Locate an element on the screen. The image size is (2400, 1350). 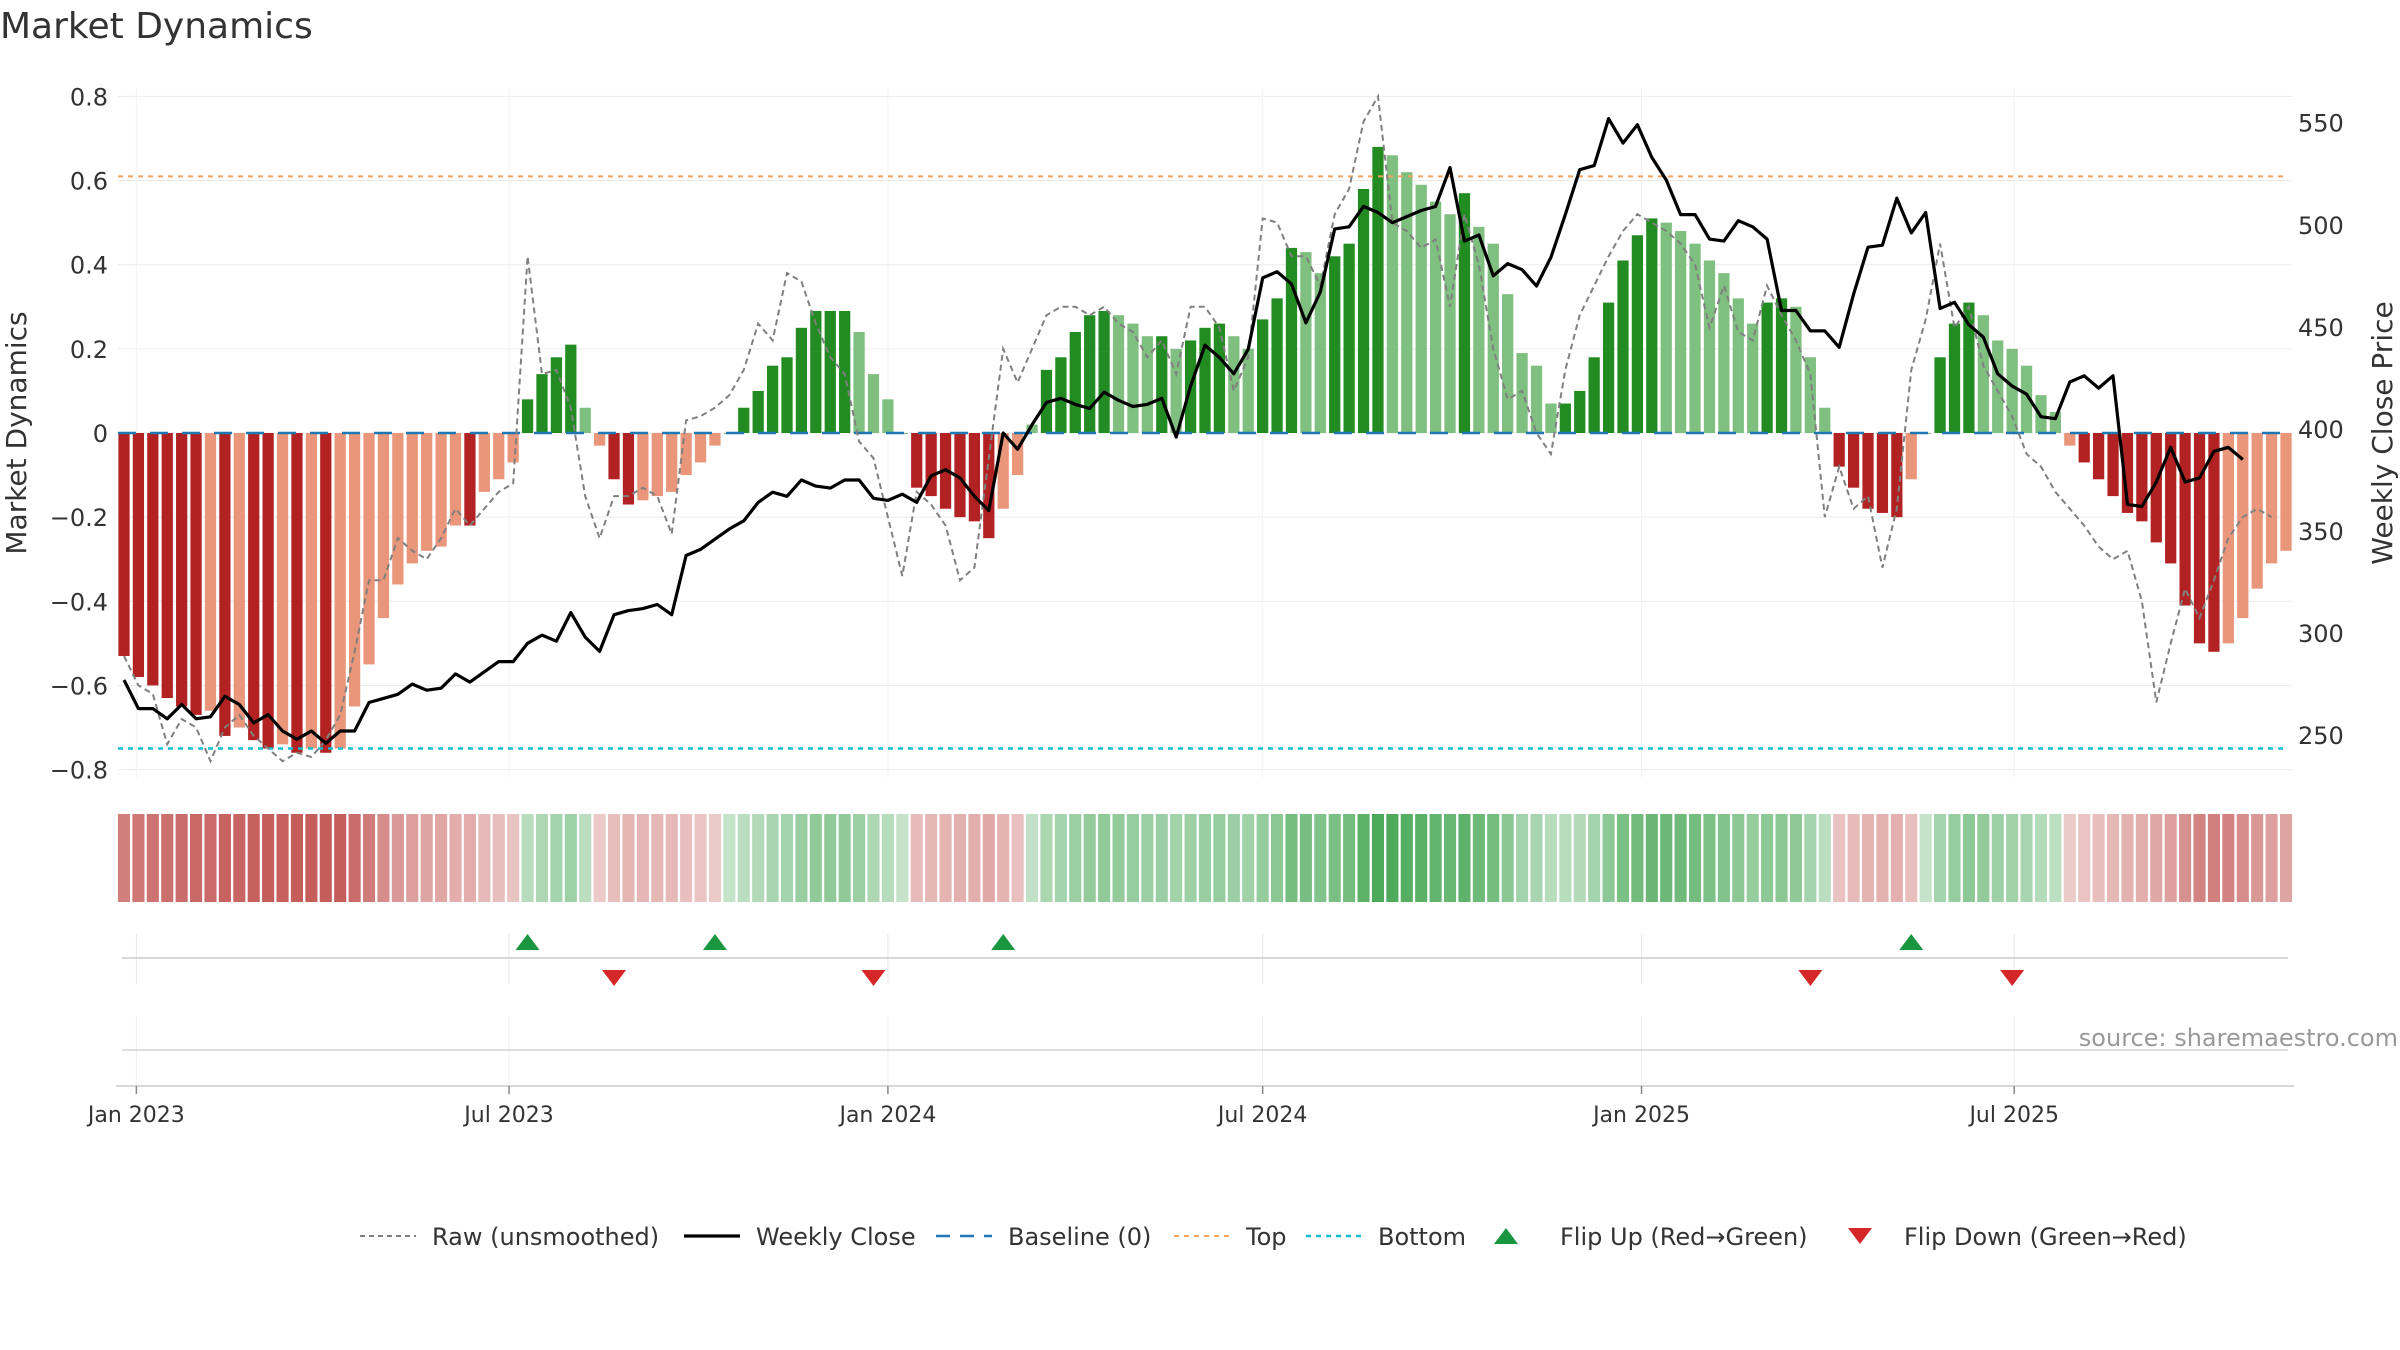
y-left-tick-label: −0.2 is located at coordinates (79, 518).